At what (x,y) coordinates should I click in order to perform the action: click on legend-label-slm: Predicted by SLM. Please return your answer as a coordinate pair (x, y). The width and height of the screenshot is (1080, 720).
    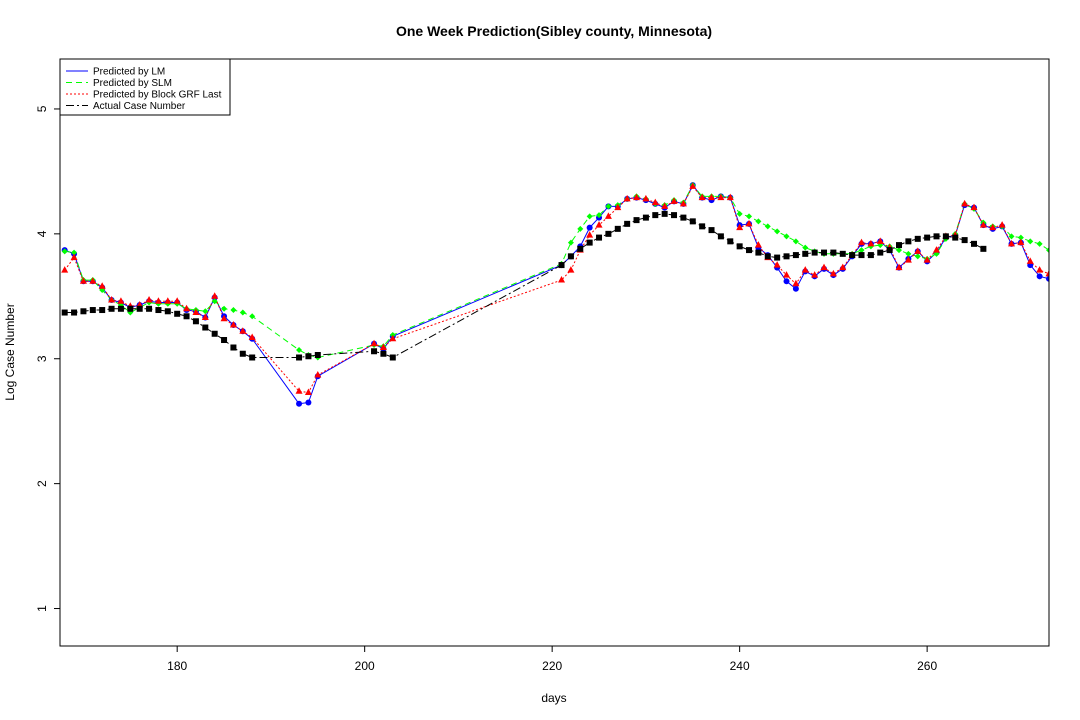
    Looking at the image, I should click on (132, 83).